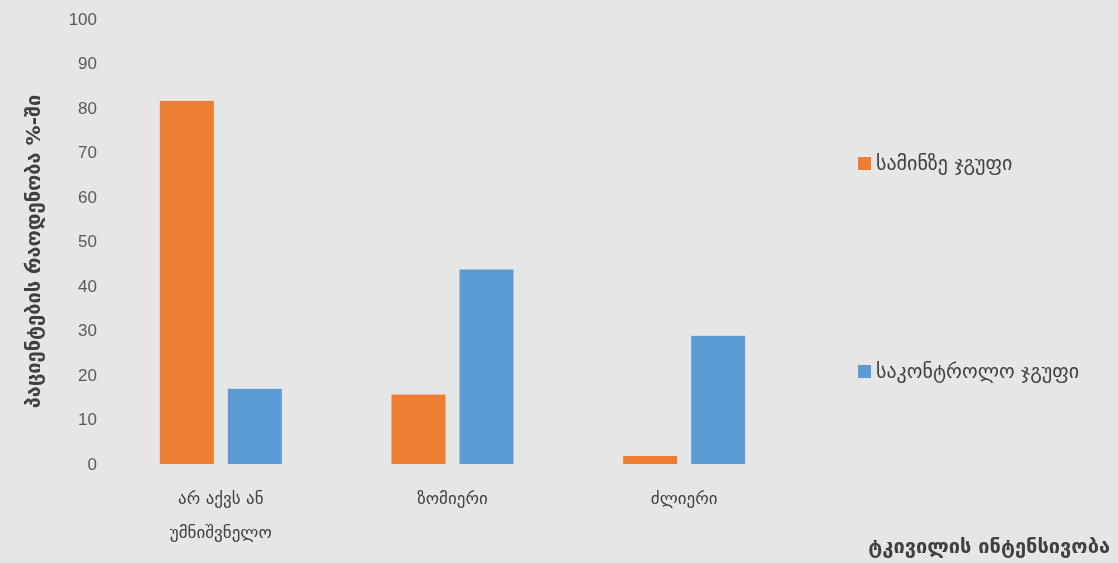 The image size is (1118, 563). I want to click on x-tick-label: ძლიერი, so click(684, 498).